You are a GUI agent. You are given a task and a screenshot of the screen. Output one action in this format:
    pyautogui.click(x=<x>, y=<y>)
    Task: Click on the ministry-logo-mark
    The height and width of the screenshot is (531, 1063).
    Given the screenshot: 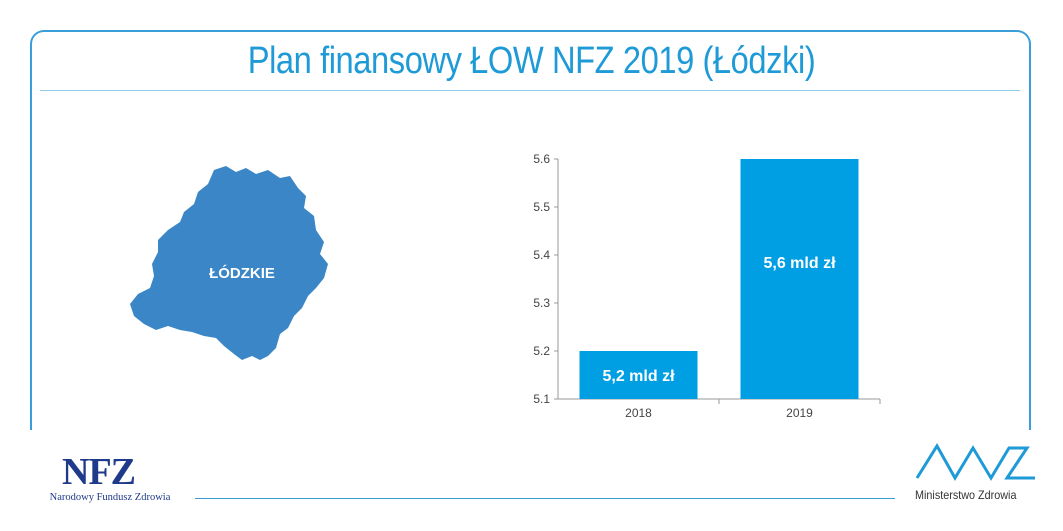 What is the action you would take?
    pyautogui.click(x=975, y=462)
    